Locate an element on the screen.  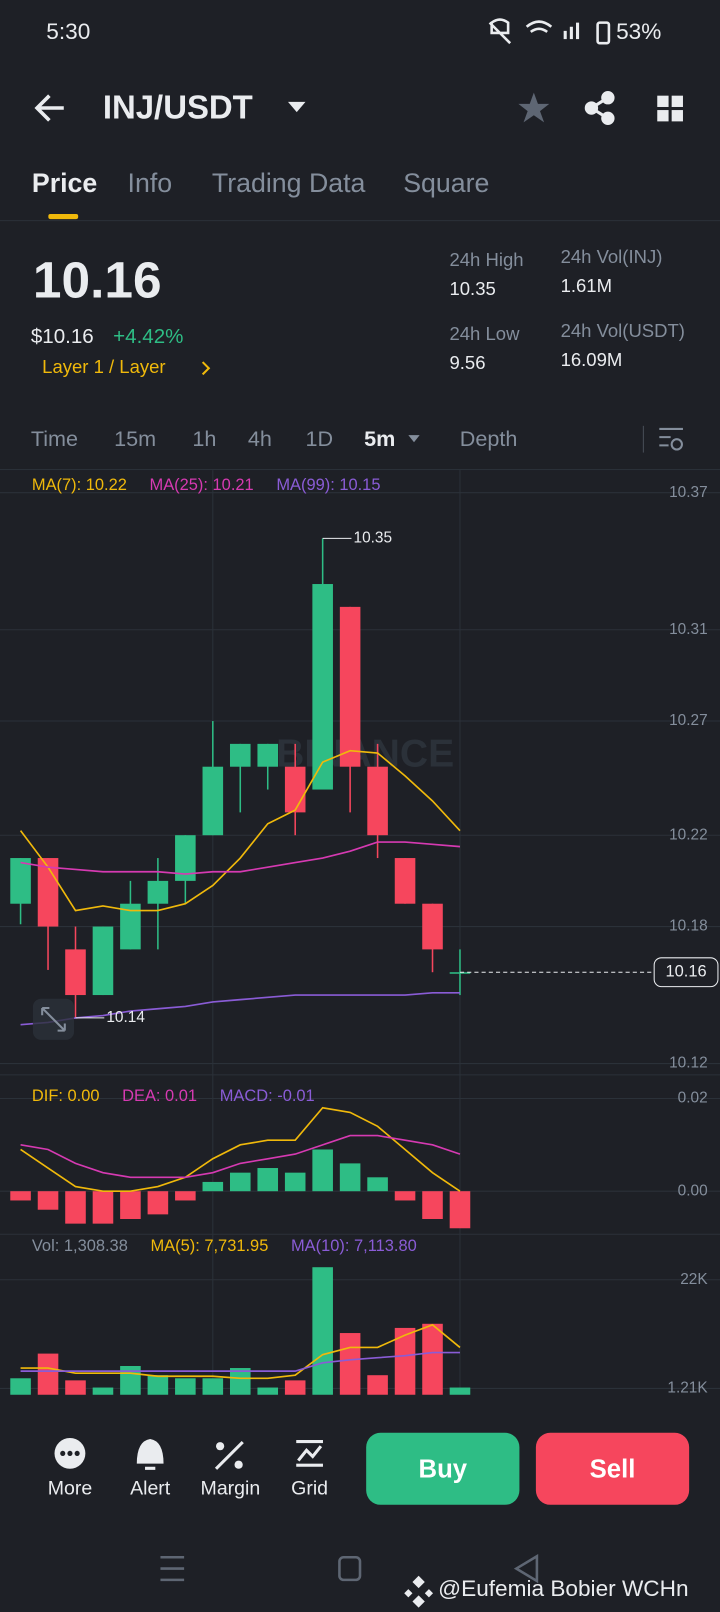
separator is located at coordinates (643, 439).